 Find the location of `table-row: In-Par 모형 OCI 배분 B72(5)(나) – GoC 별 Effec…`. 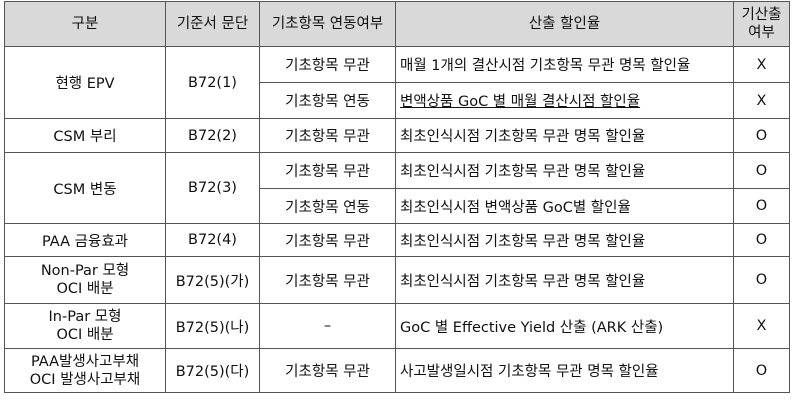

table-row: In-Par 모형 OCI 배분 B72(5)(나) – GoC 별 Effec… is located at coordinates (397, 326).